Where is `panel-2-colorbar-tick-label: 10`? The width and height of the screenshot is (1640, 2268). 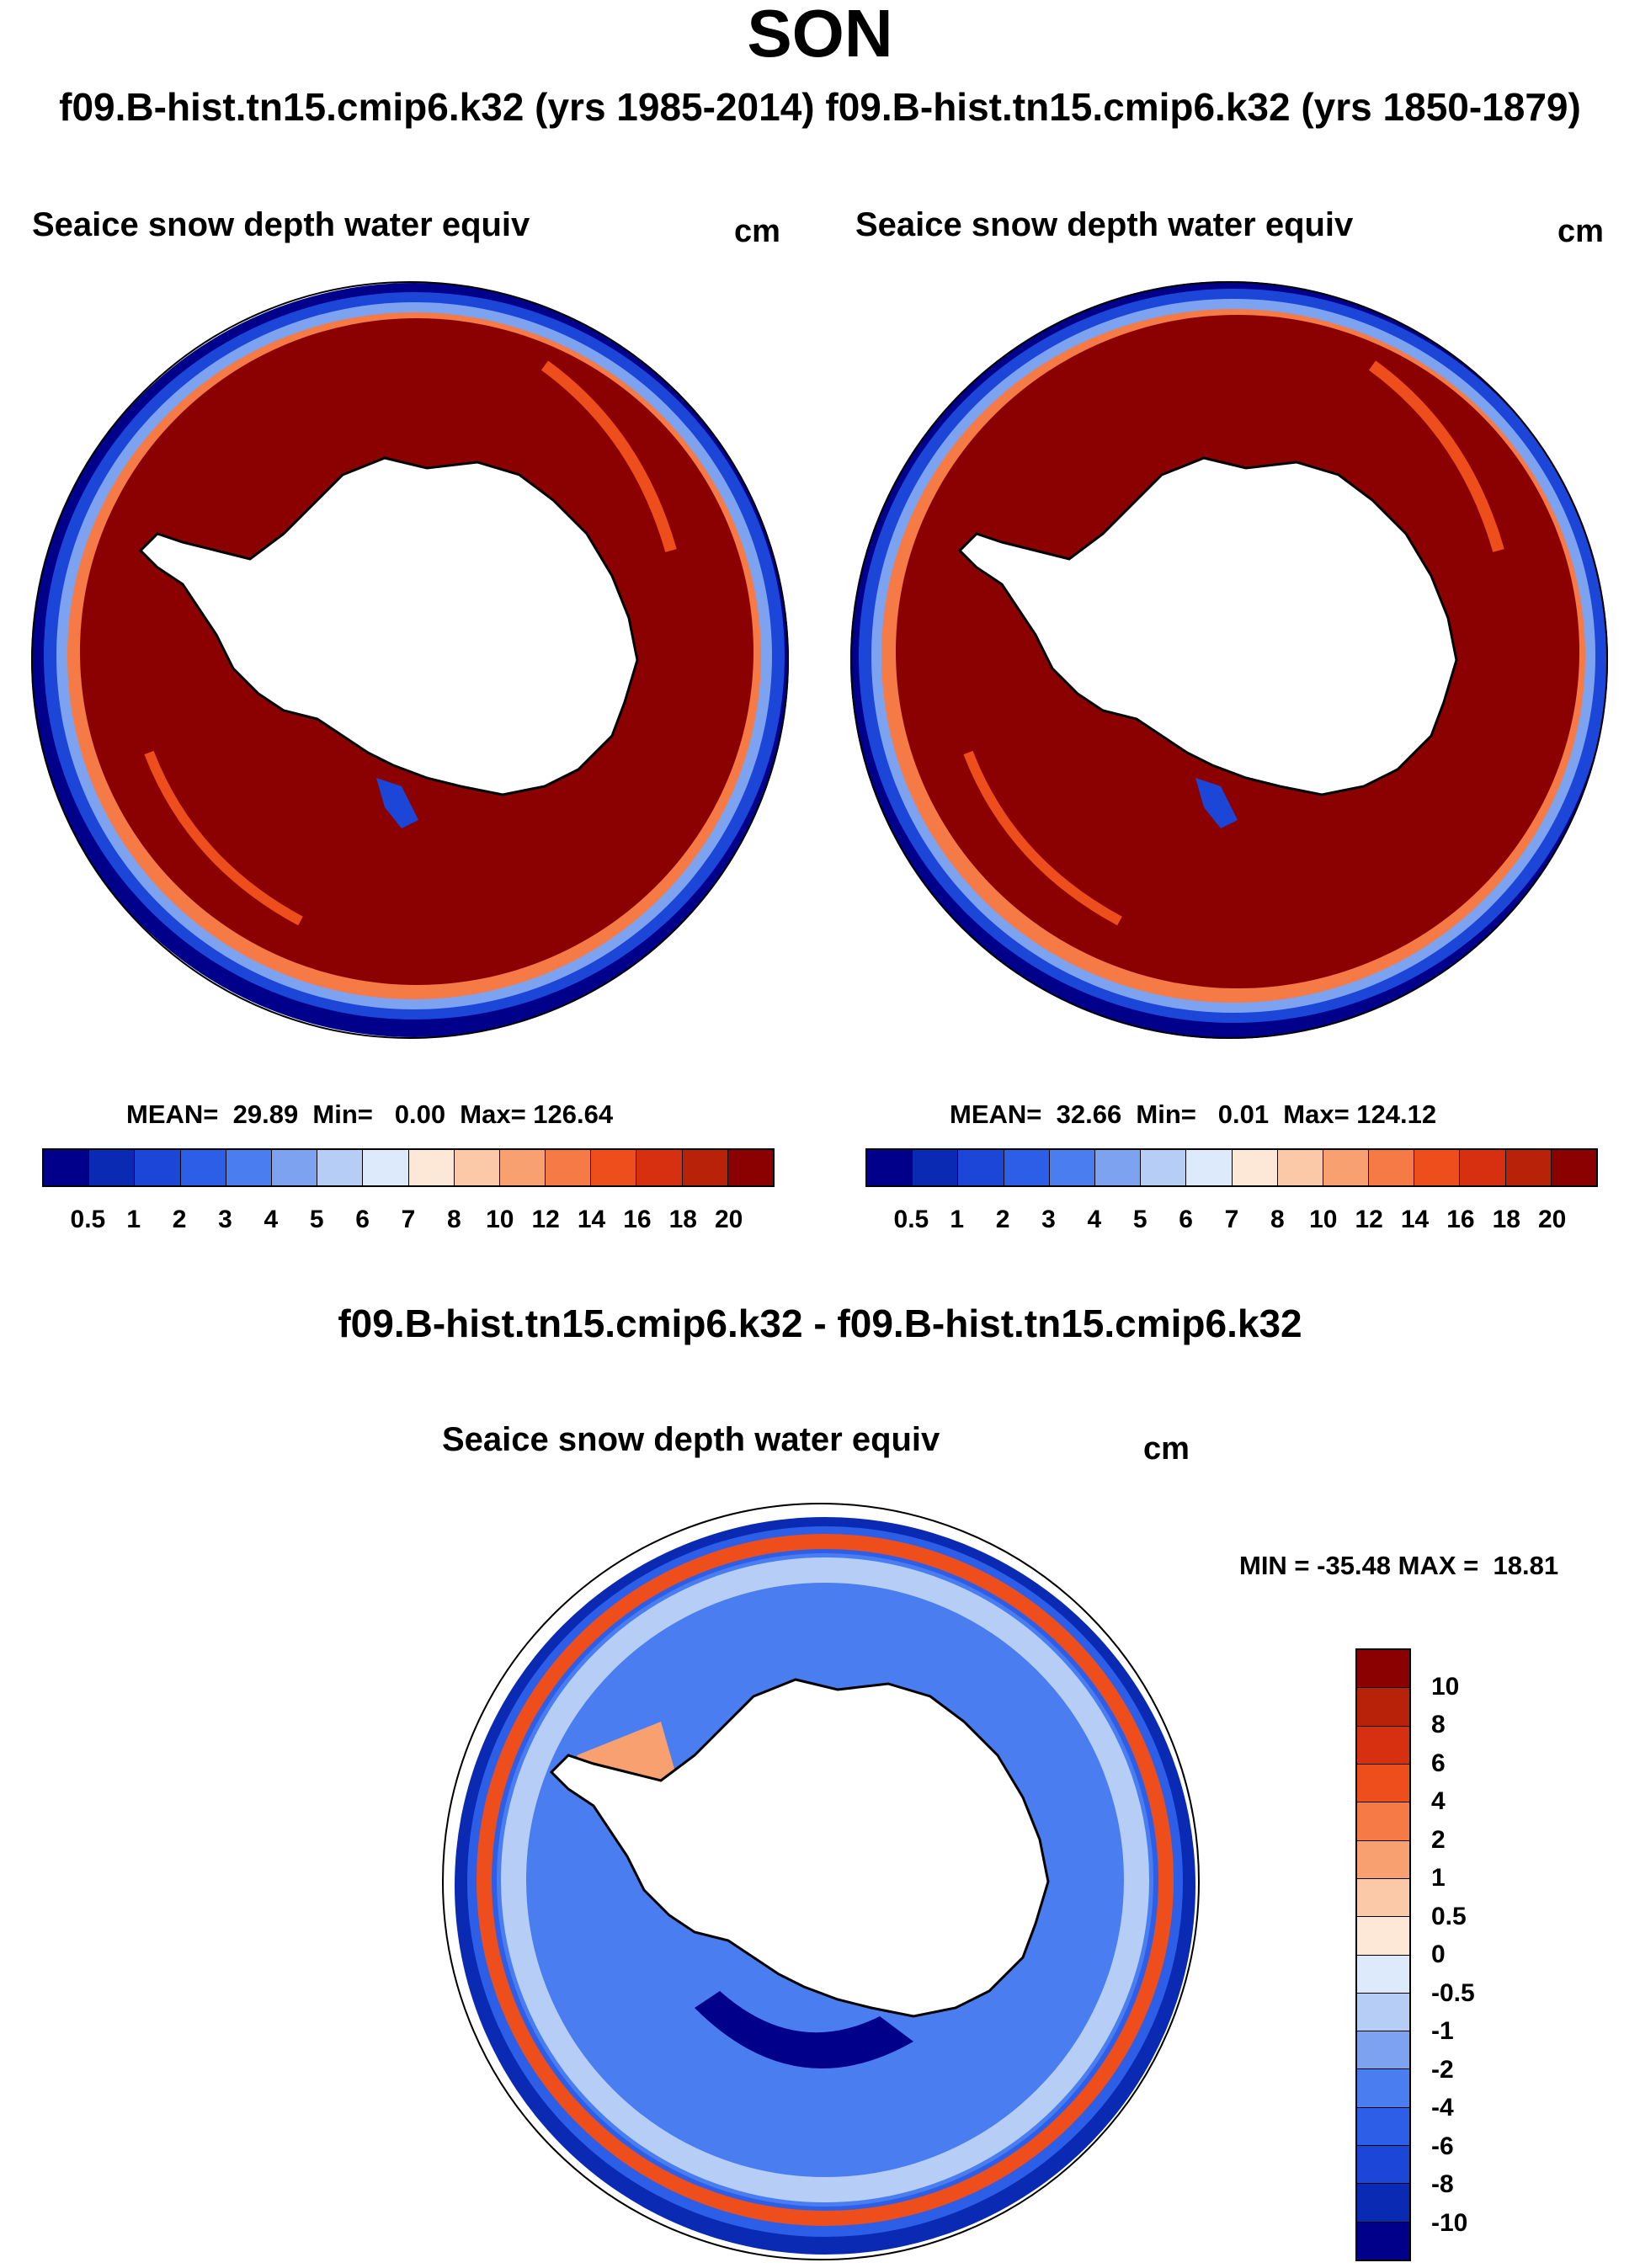
panel-2-colorbar-tick-label: 10 is located at coordinates (1323, 1219).